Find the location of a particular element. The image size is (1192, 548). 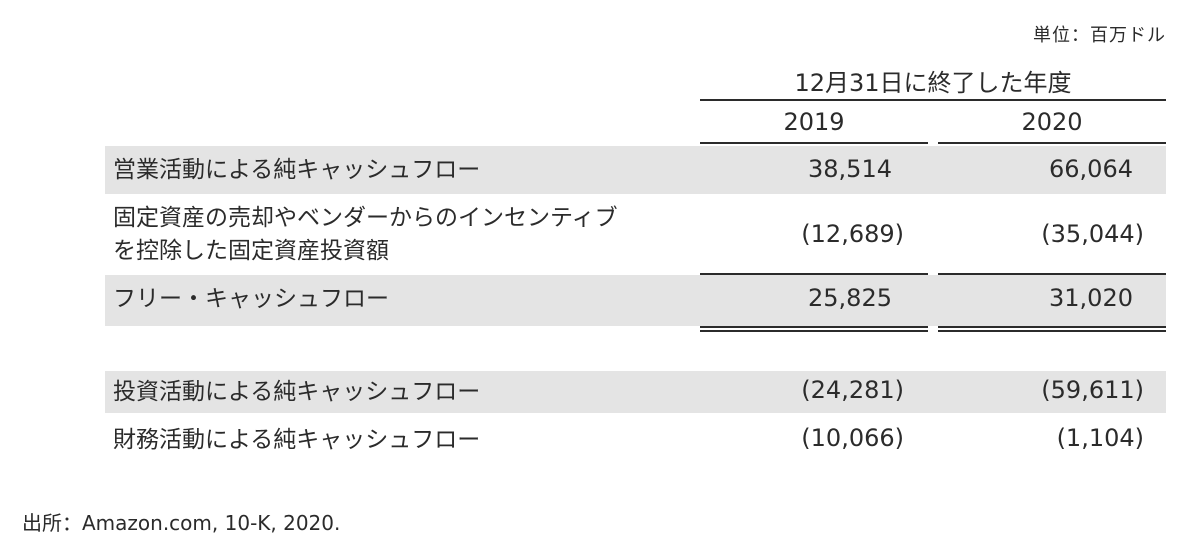

period-header: 12月31日に終了した年度 is located at coordinates (933, 83).